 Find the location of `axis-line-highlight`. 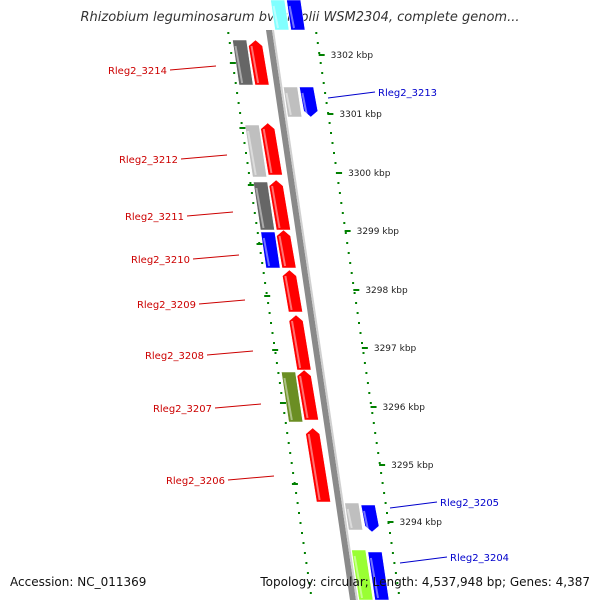

axis-line-highlight is located at coordinates (315, 315).